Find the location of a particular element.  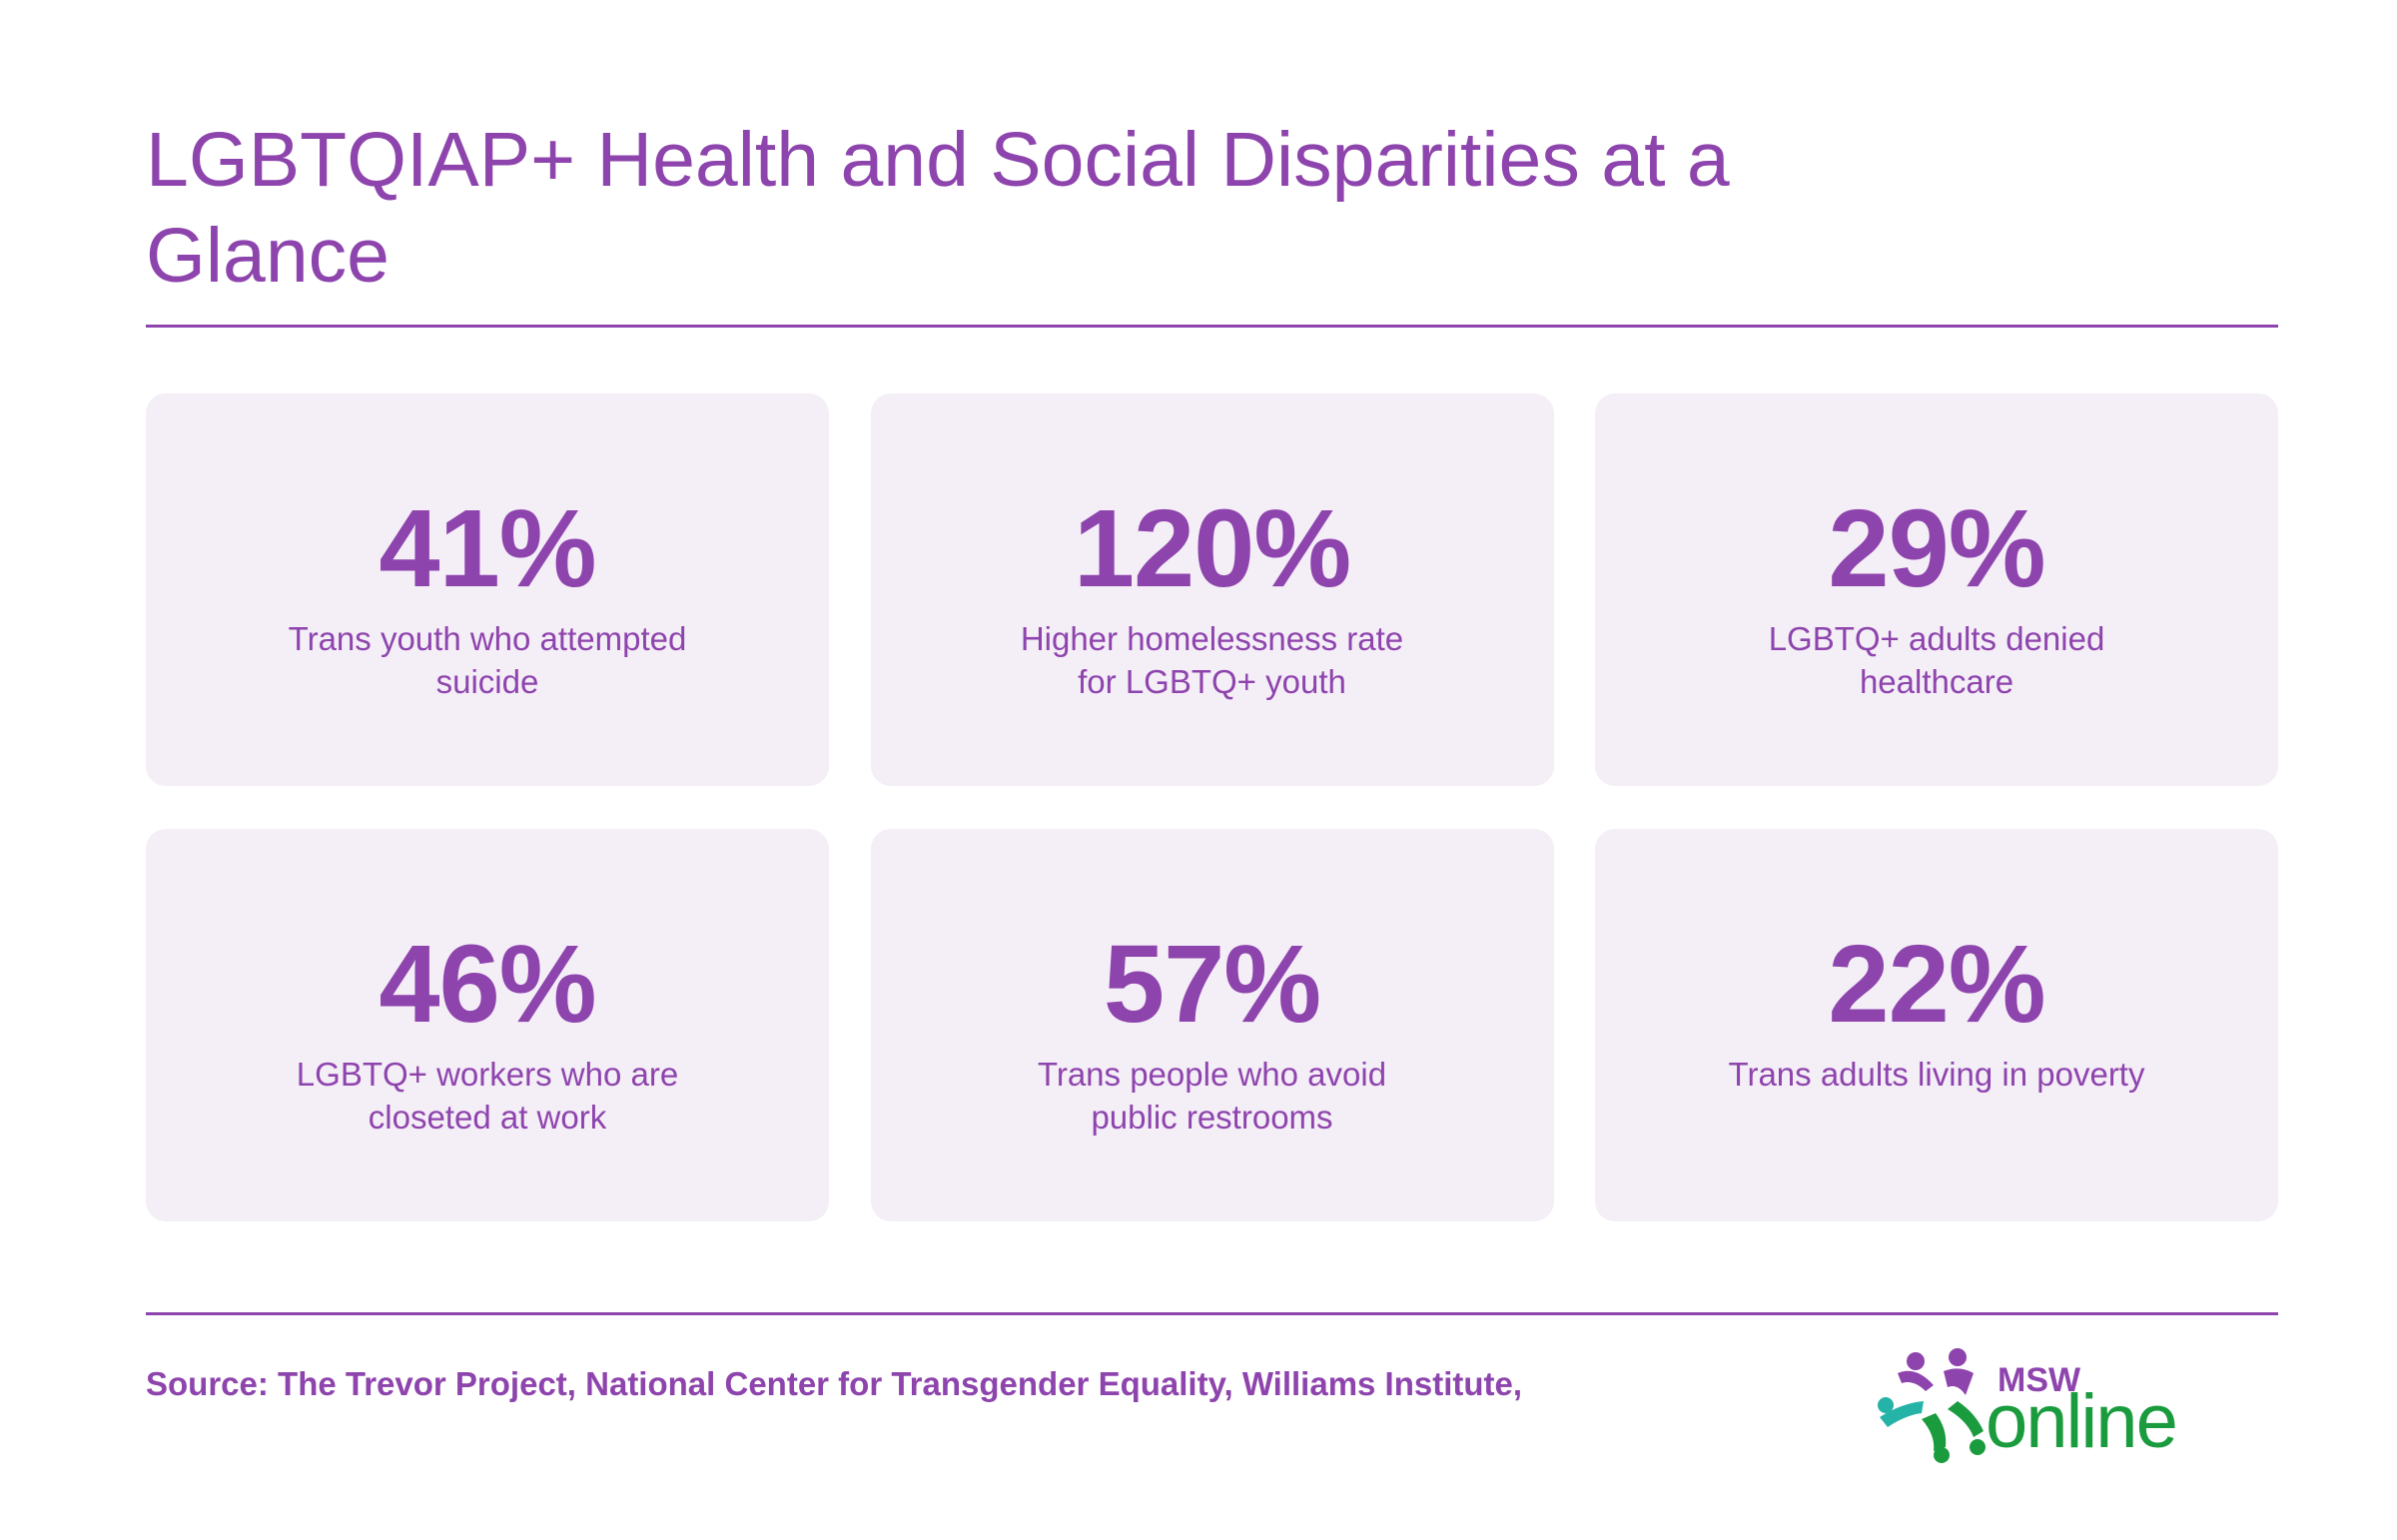

stat-value: 29% is located at coordinates (1937, 549).